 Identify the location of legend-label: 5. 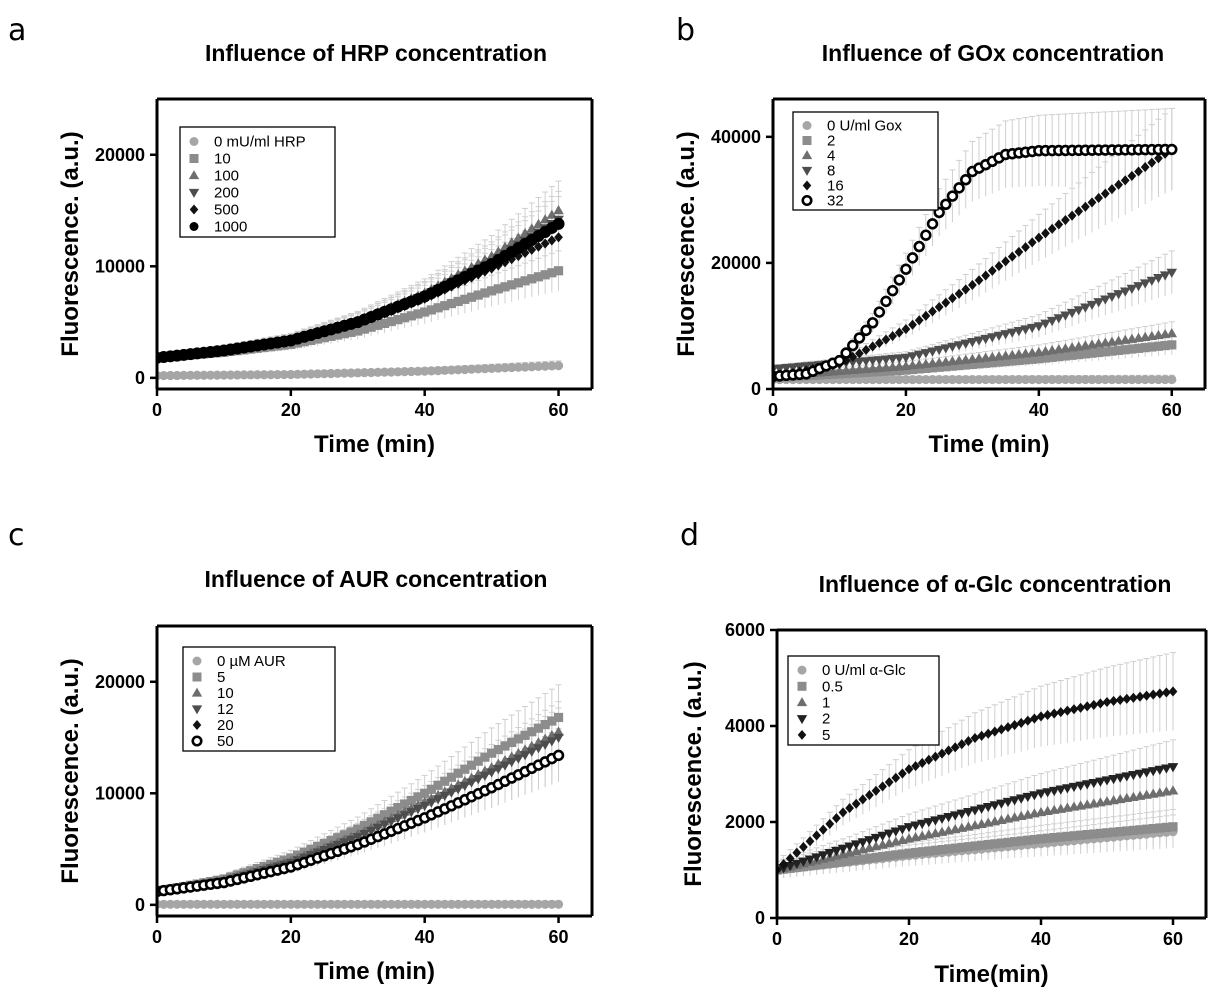
(826, 735).